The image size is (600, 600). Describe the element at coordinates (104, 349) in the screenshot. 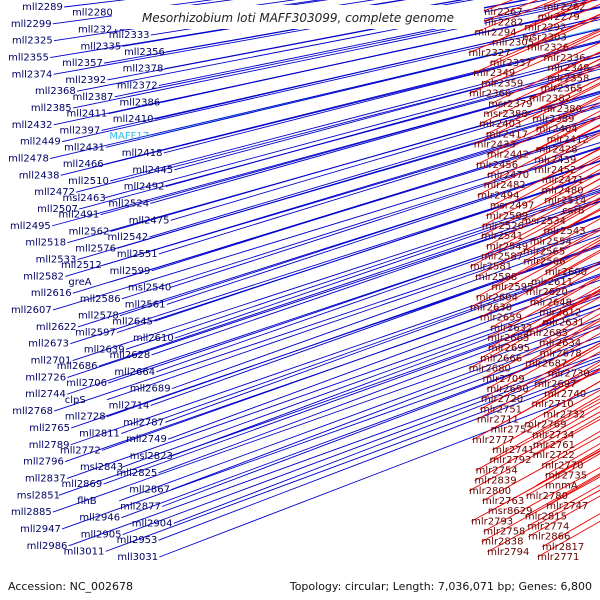

I see `minus-strand-gene-label: mll2639` at that location.